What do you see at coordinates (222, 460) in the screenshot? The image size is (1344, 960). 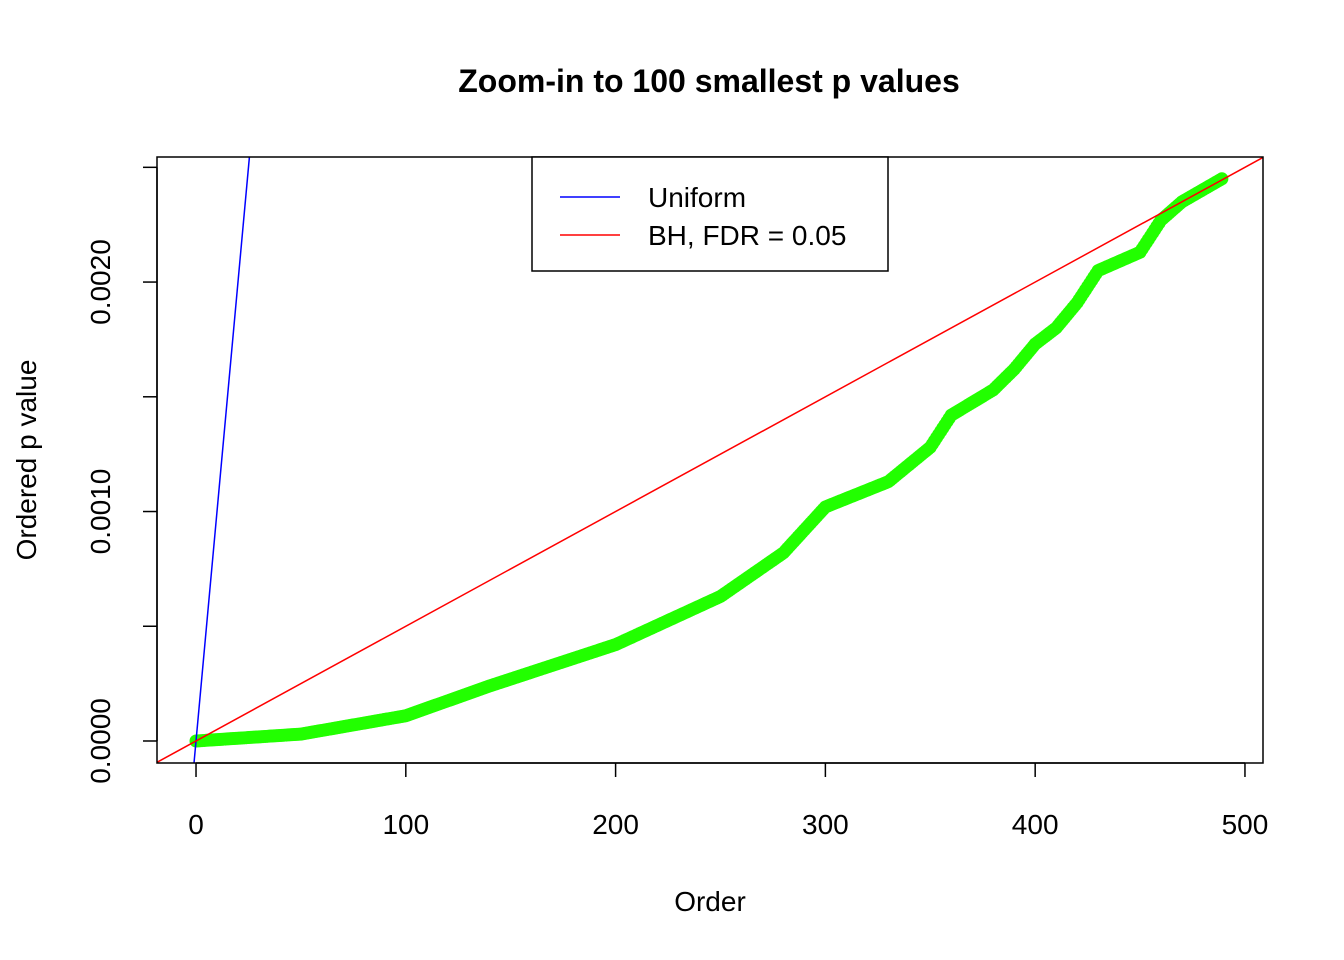 I see `line-uniform` at bounding box center [222, 460].